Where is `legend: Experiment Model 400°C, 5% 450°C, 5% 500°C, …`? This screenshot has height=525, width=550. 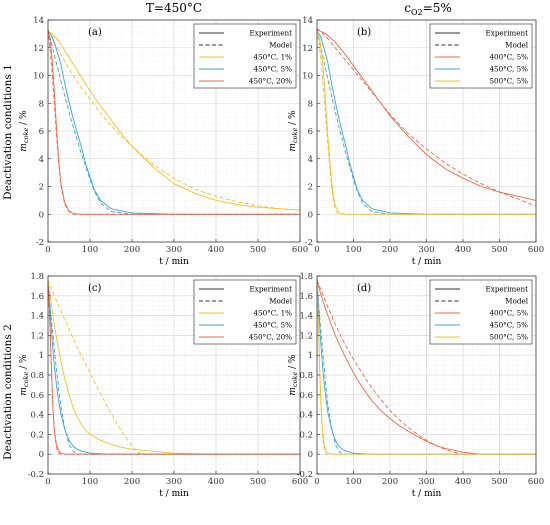 legend: Experiment Model 400°C, 5% 450°C, 5% 500°C, … is located at coordinates (481, 56).